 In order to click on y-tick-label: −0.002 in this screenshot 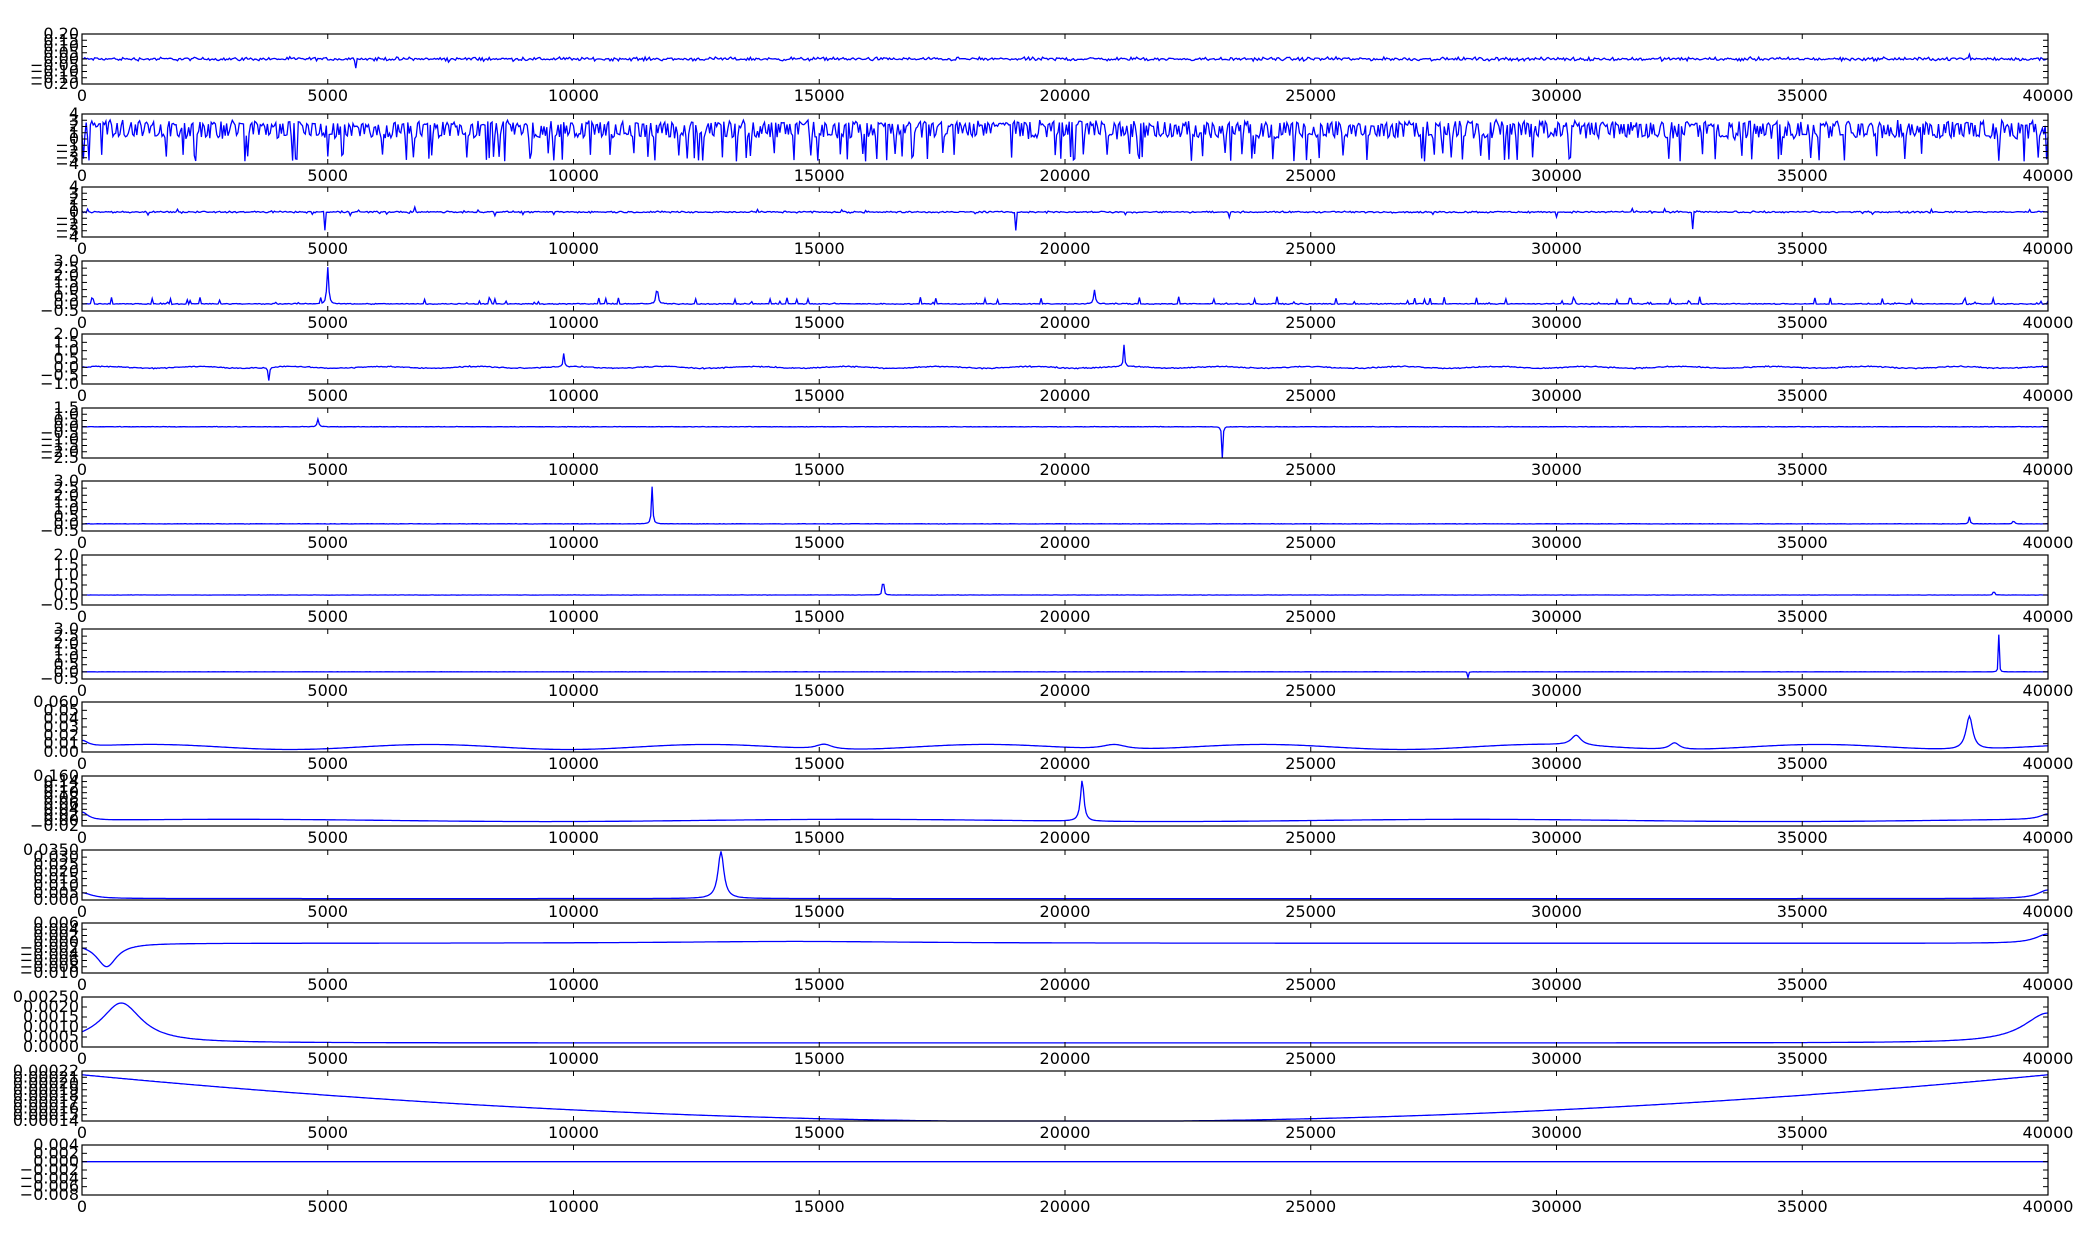, I will do `click(49, 1169)`.